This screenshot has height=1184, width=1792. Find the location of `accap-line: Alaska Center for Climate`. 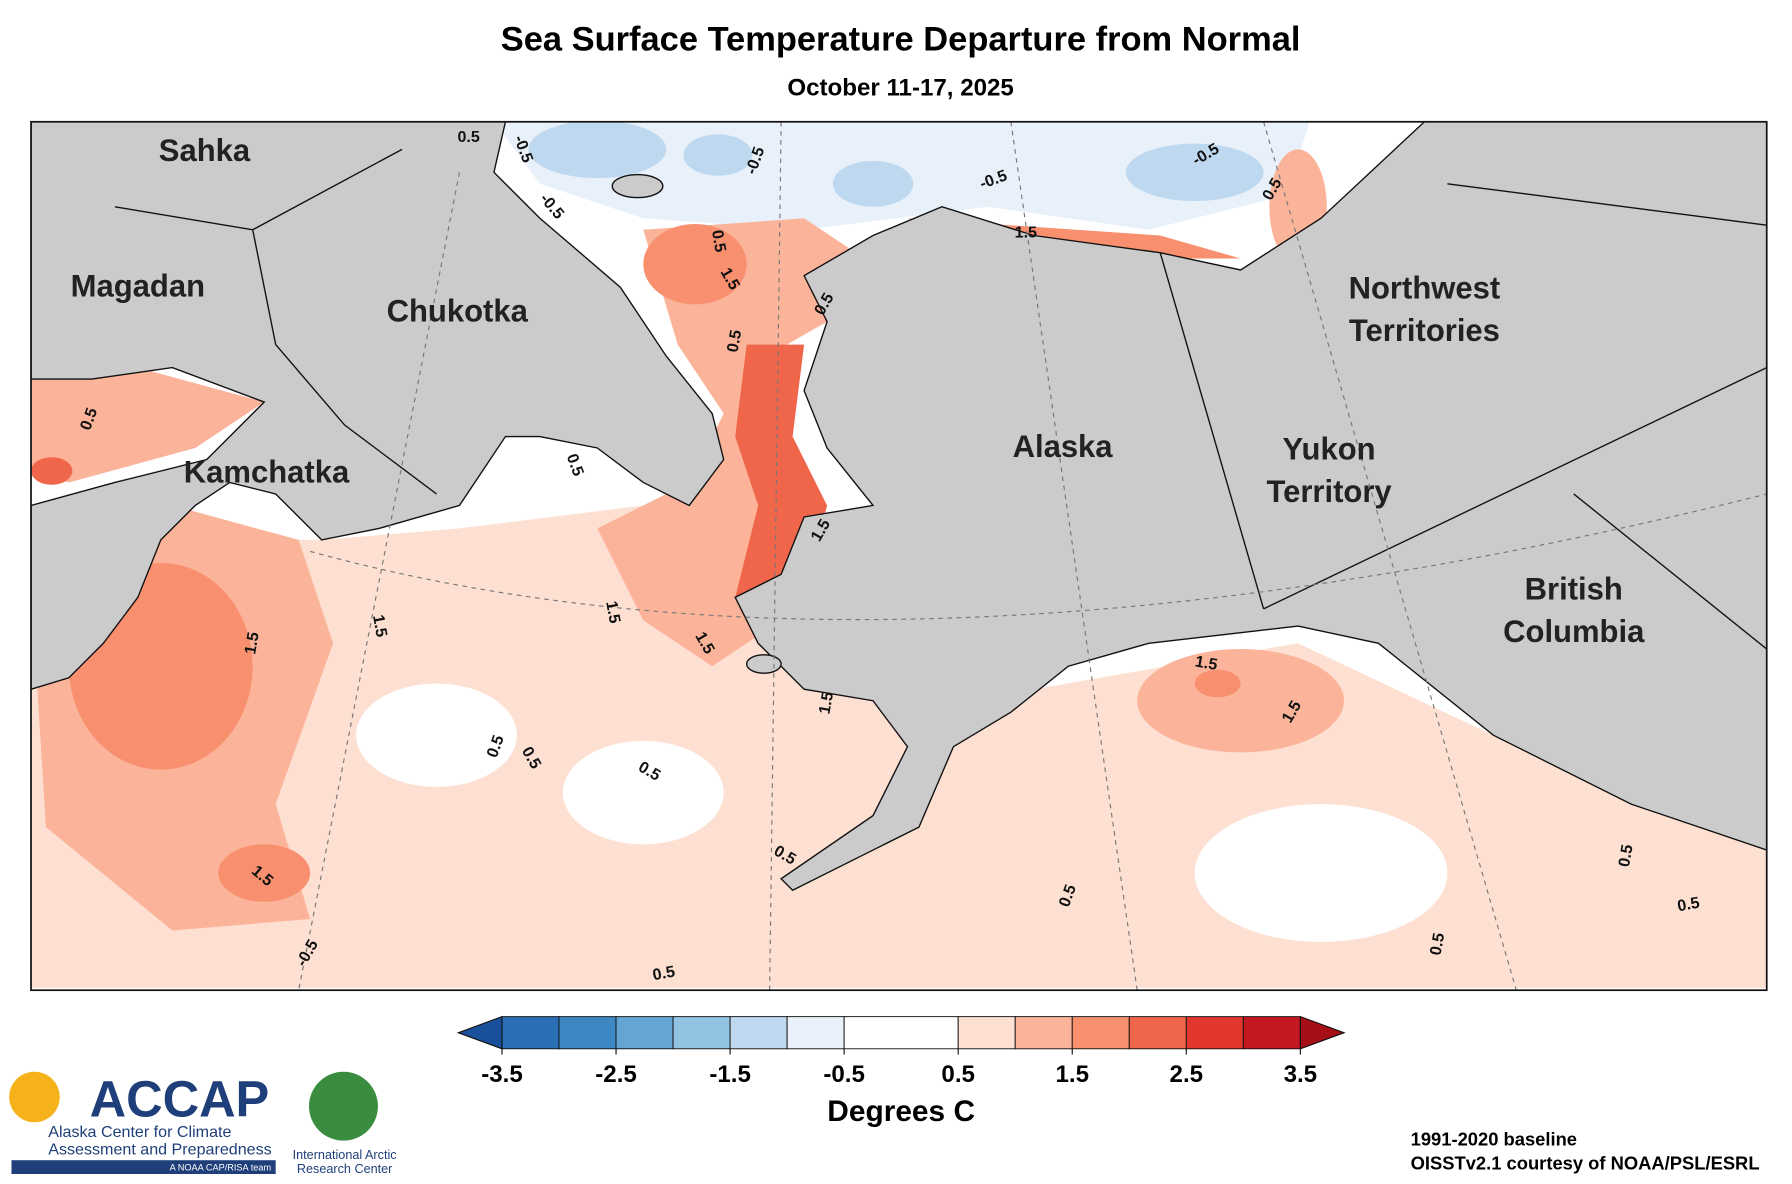

accap-line: Alaska Center for Climate is located at coordinates (139, 1132).